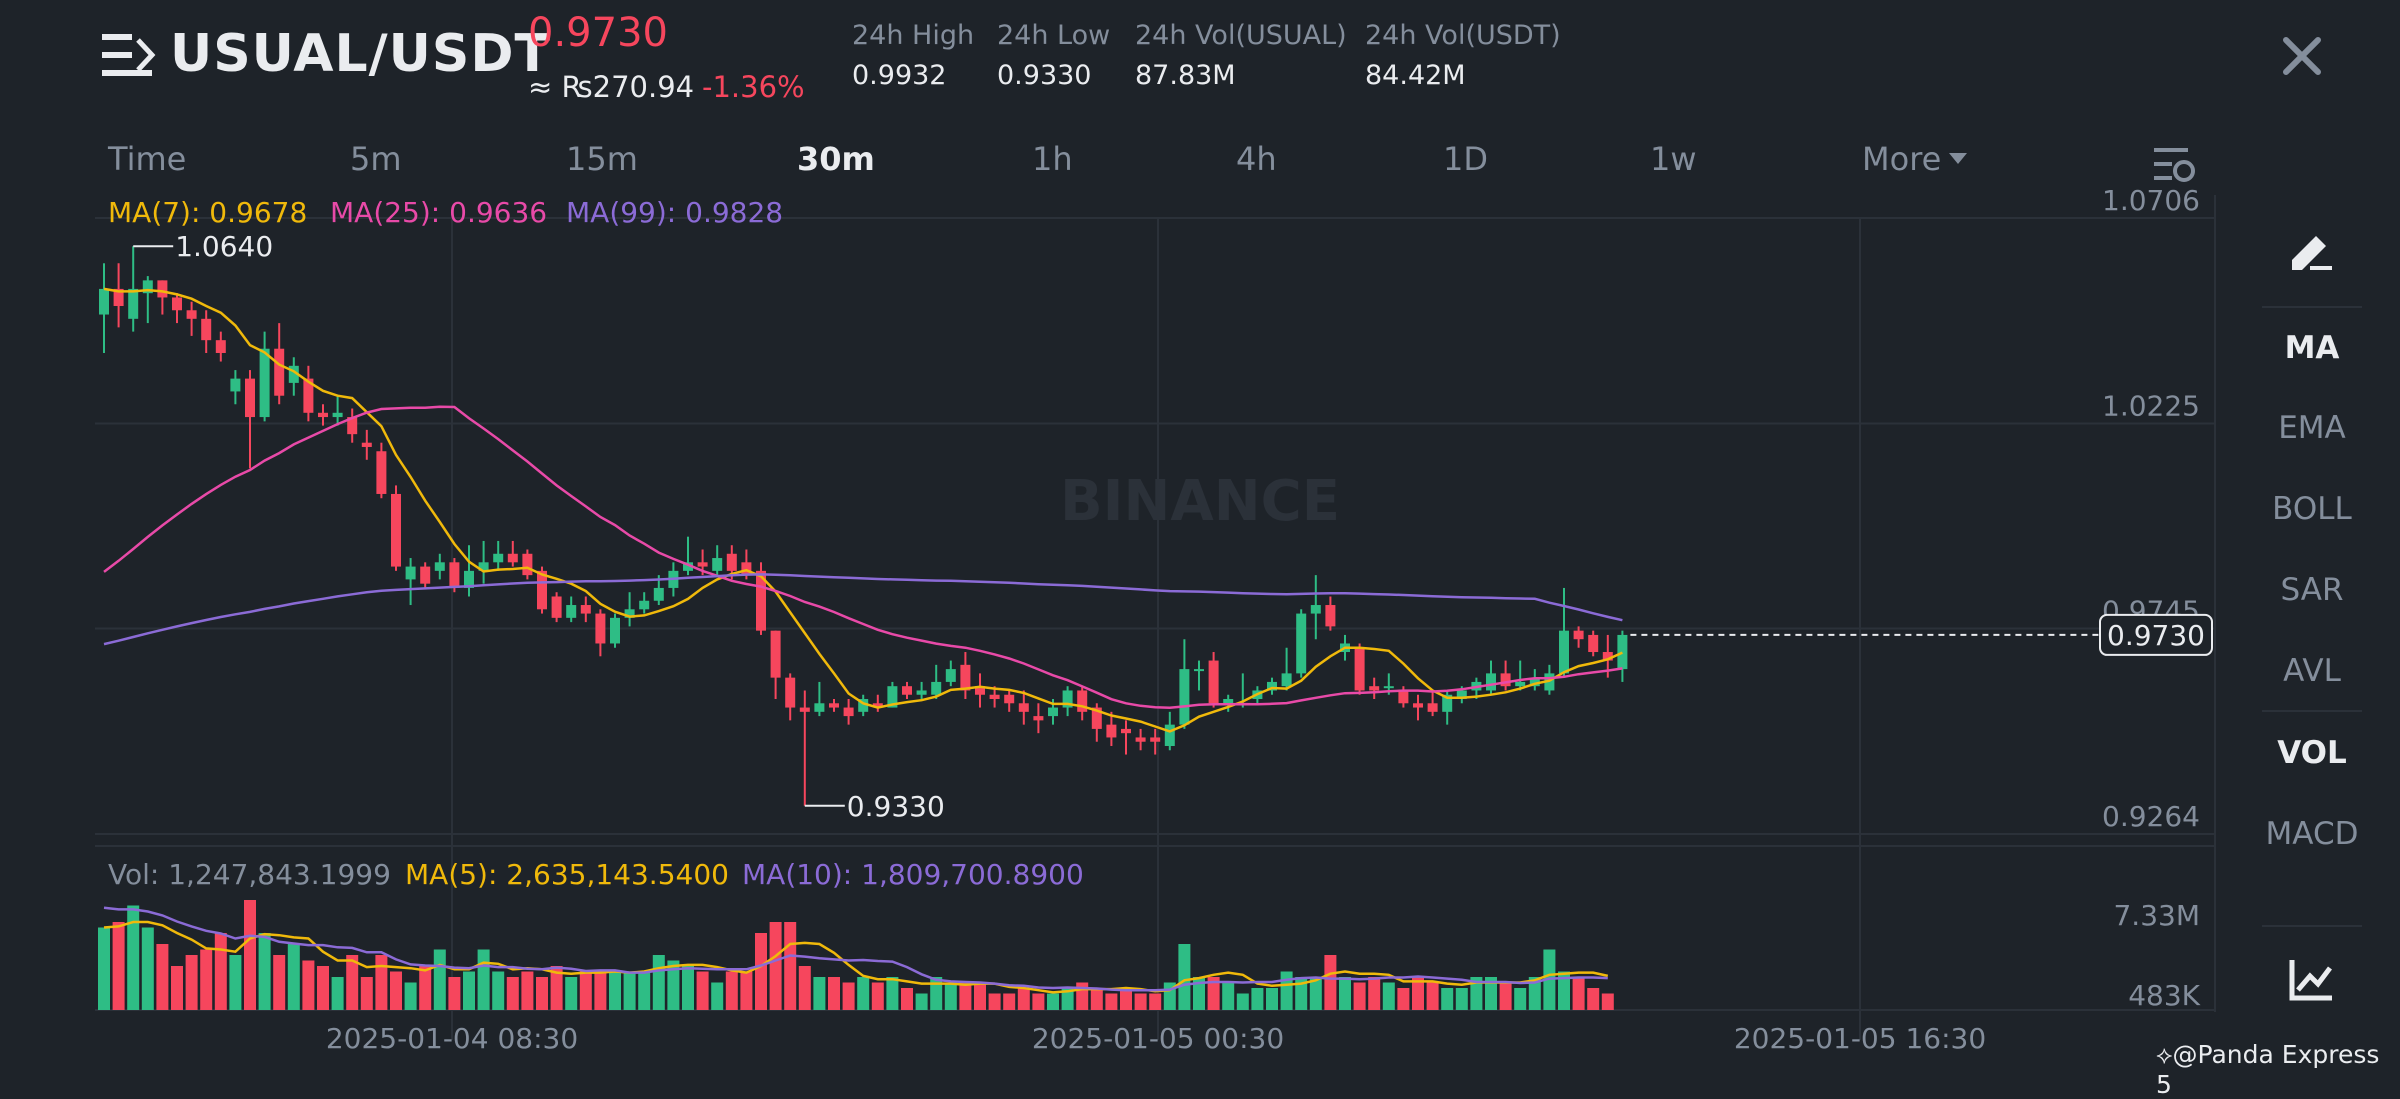 This screenshot has width=2400, height=1099. I want to click on menu-icon, so click(128, 55).